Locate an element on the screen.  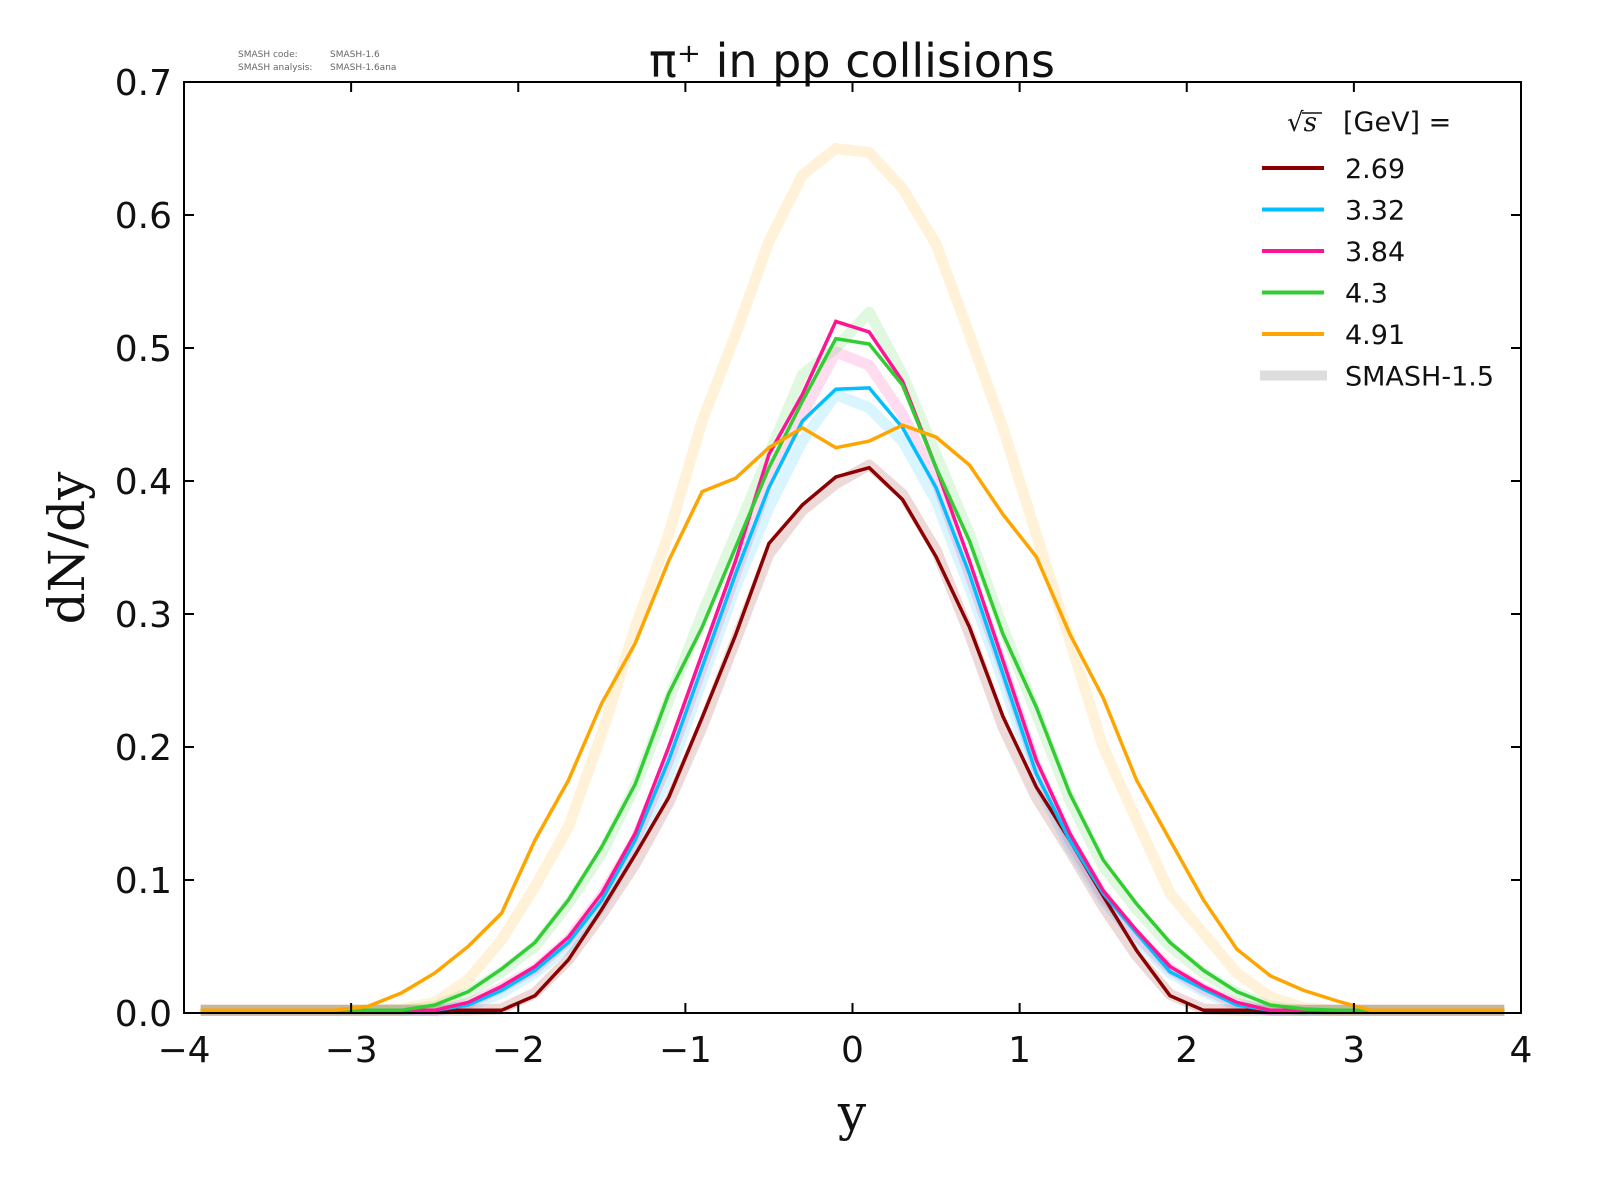
x-tick-labels: −4 −3 −2 −1 0 1 2 3 4 is located at coordinates (844, 1050).